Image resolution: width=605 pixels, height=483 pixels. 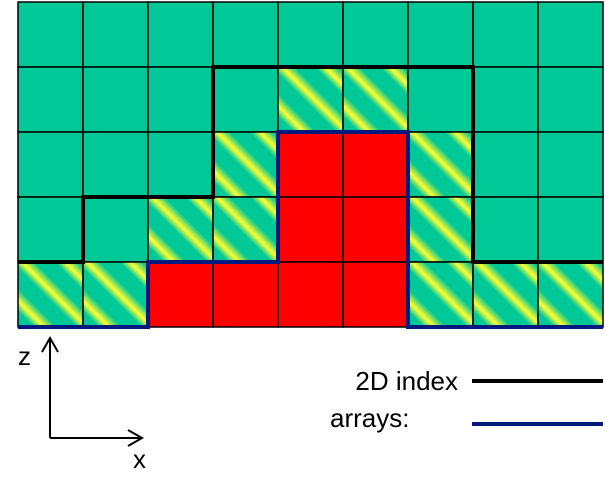 I want to click on axes-icon, so click(x=93, y=391).